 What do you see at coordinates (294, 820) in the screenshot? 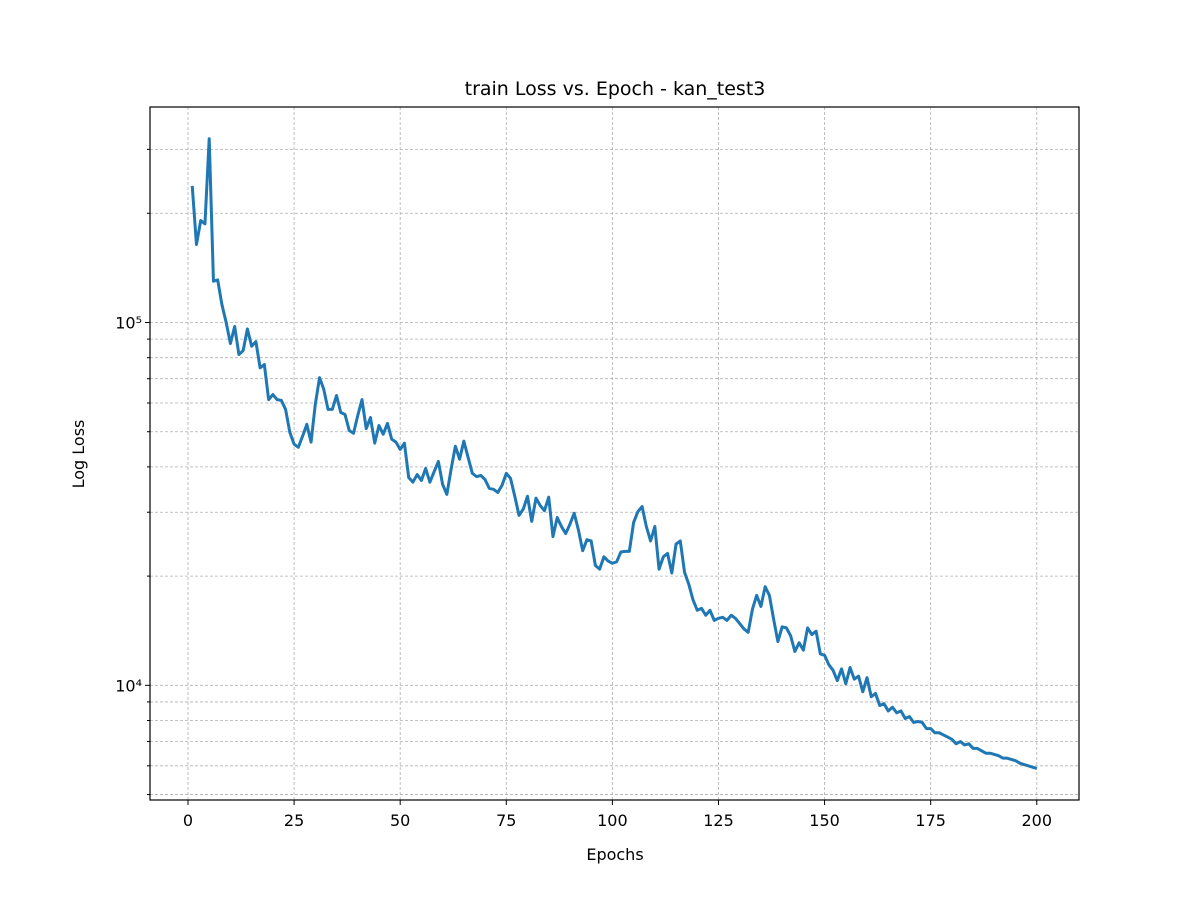
I see `x-tick-label: 25` at bounding box center [294, 820].